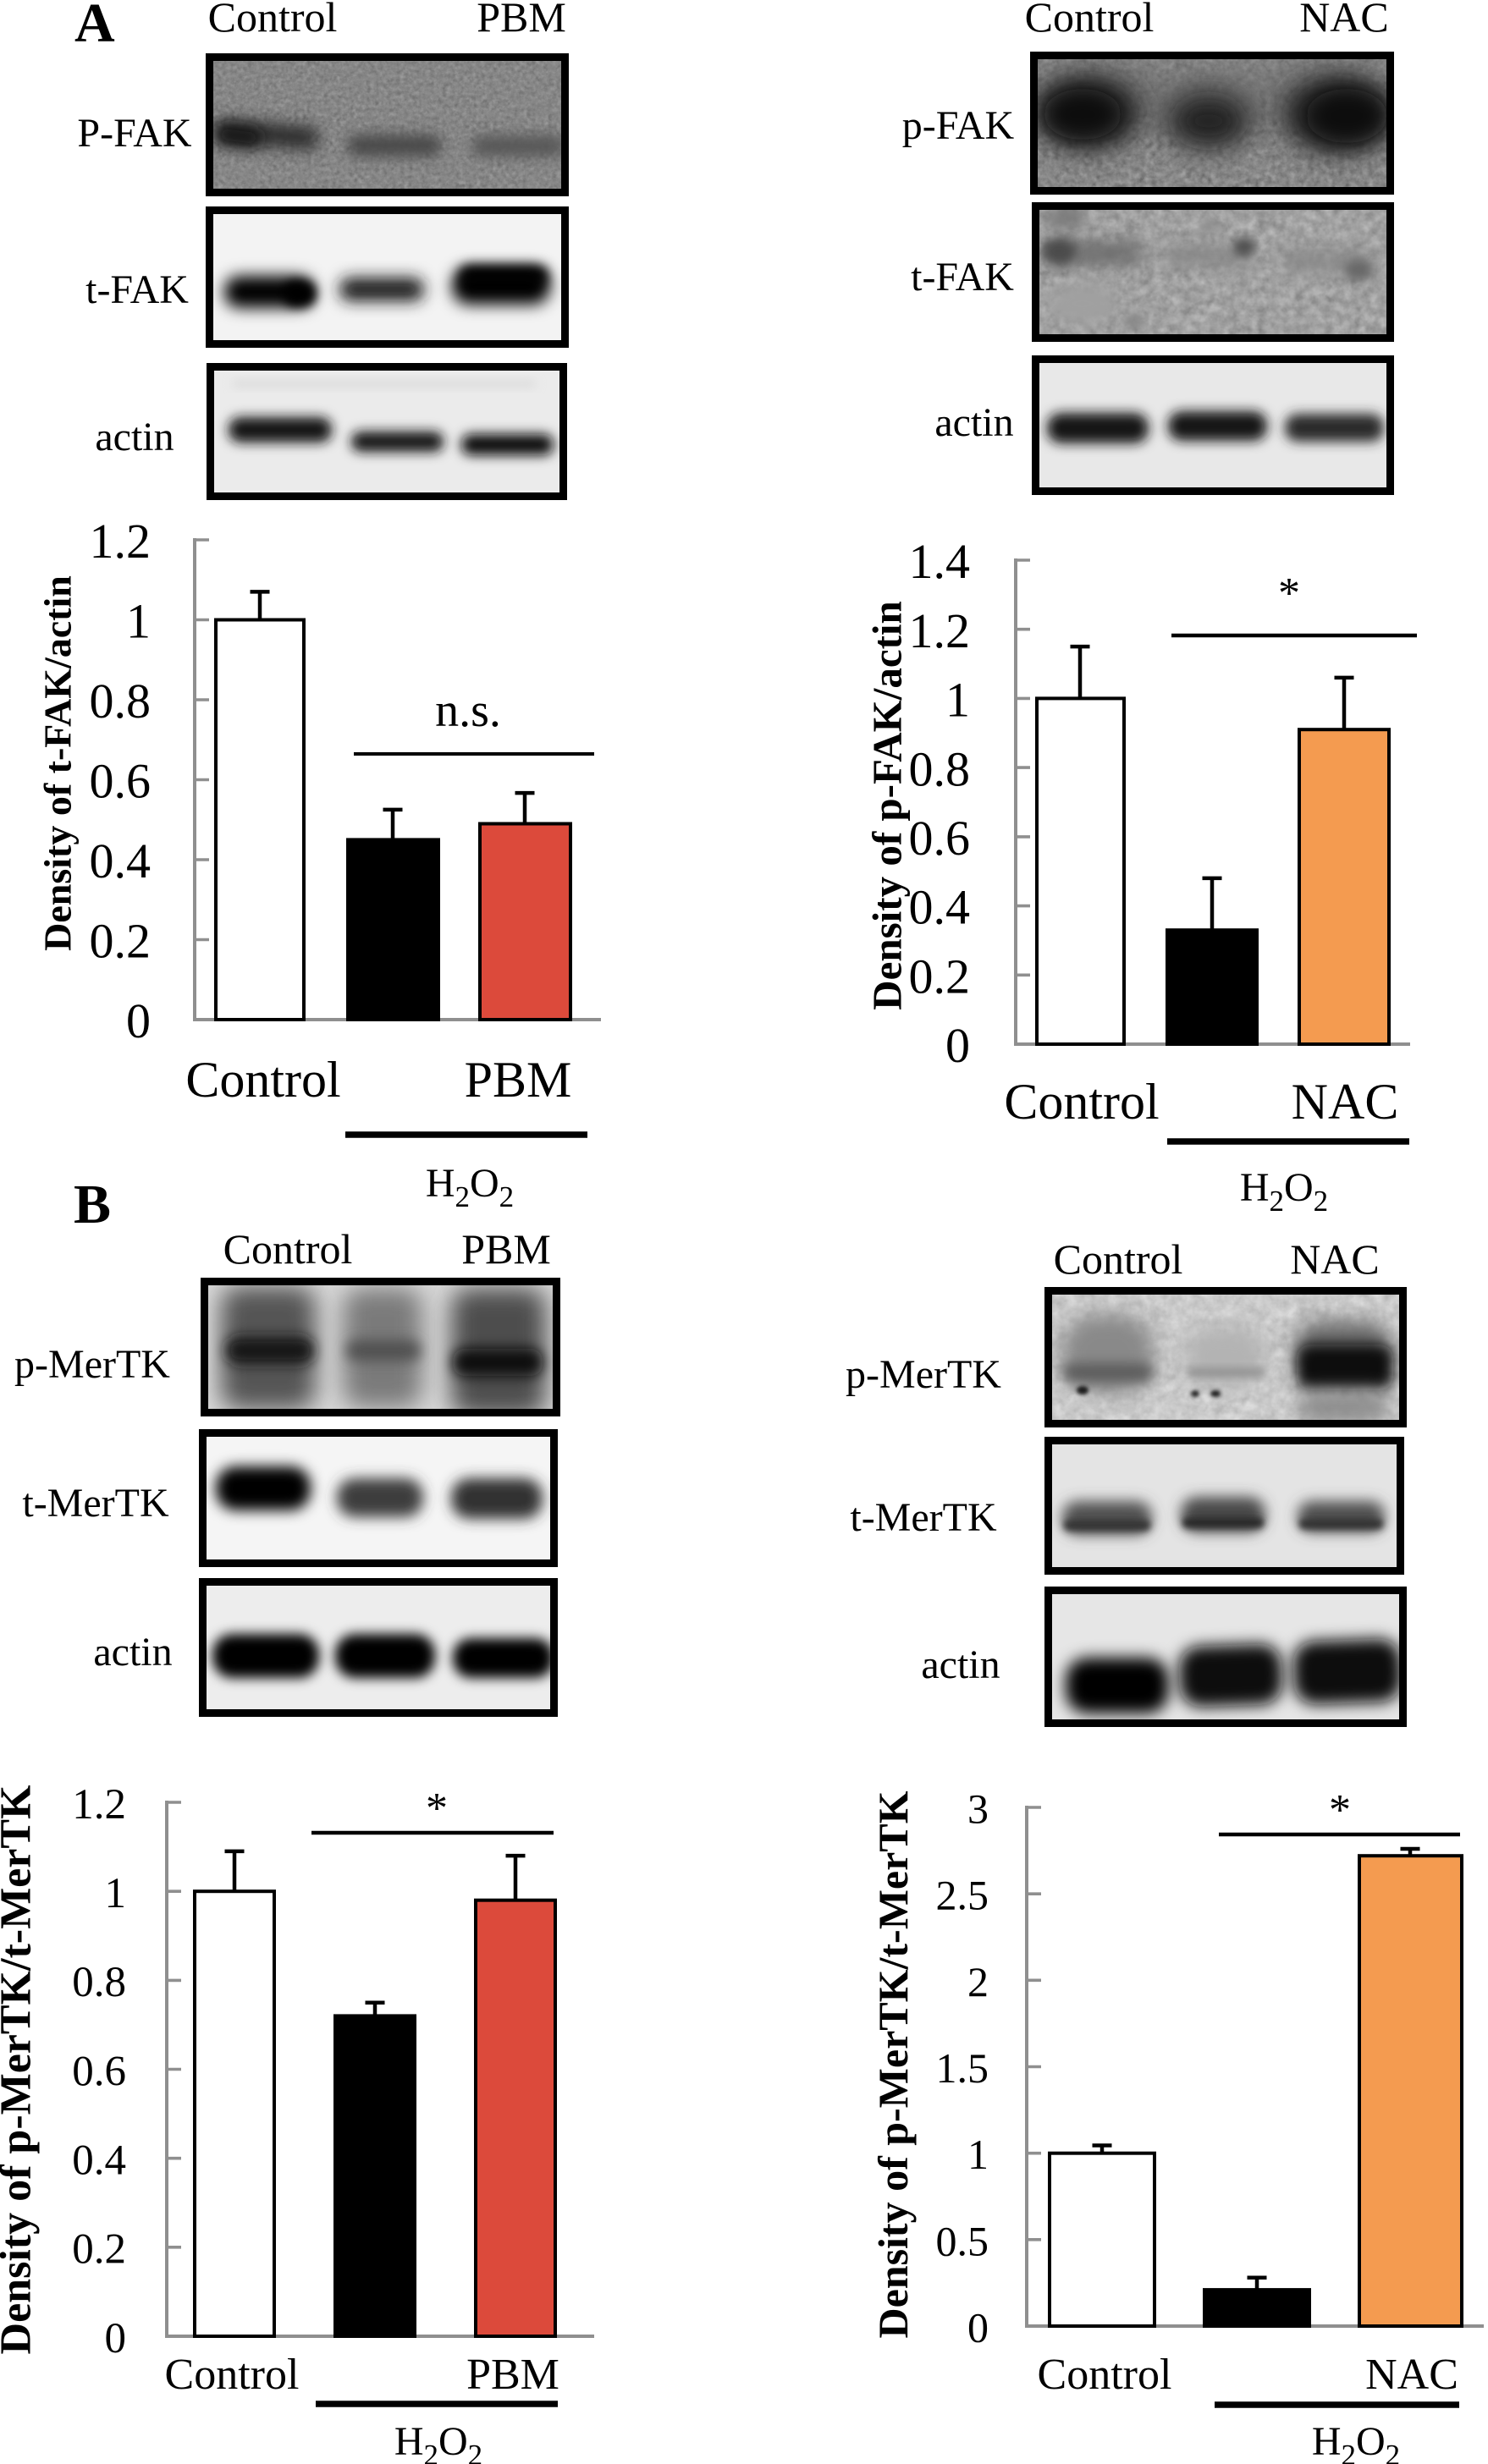 This screenshot has height=2464, width=1488. What do you see at coordinates (92, 1204) in the screenshot?
I see `svg-text: B` at bounding box center [92, 1204].